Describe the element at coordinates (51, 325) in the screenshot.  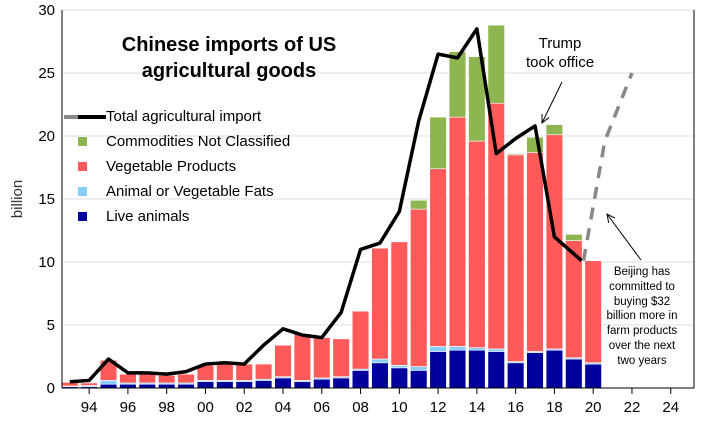
I see `y-tick-label: 5` at that location.